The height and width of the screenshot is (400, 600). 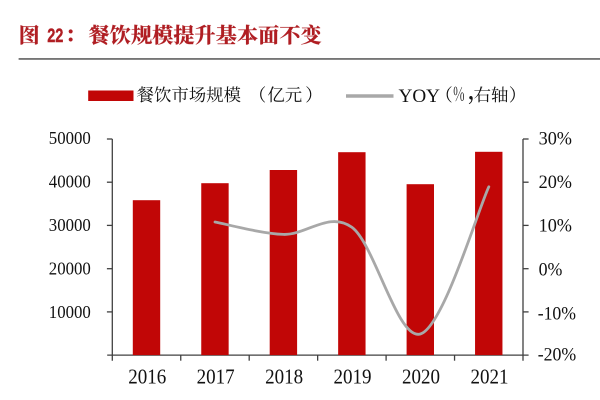 What do you see at coordinates (284, 377) in the screenshot?
I see `svg-text: 2018` at bounding box center [284, 377].